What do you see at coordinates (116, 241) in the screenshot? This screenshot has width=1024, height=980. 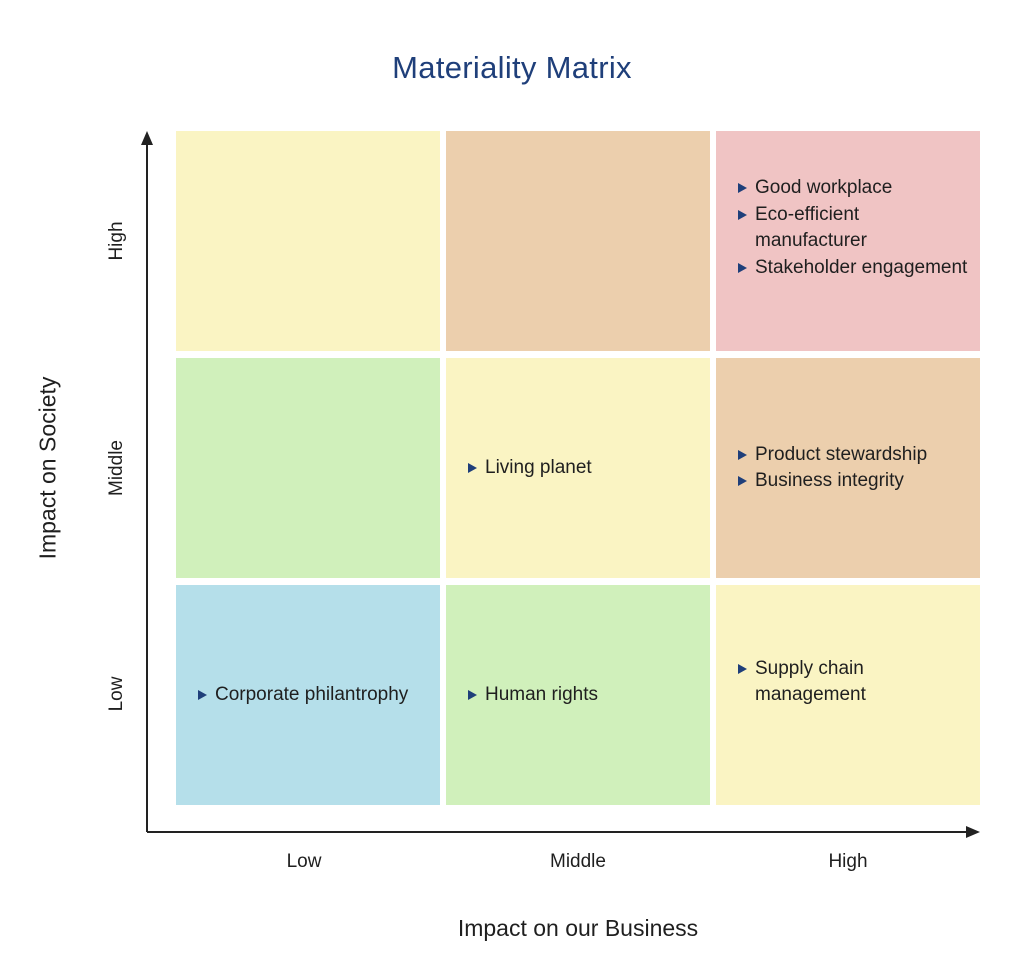 I see `y-tick-label: High` at bounding box center [116, 241].